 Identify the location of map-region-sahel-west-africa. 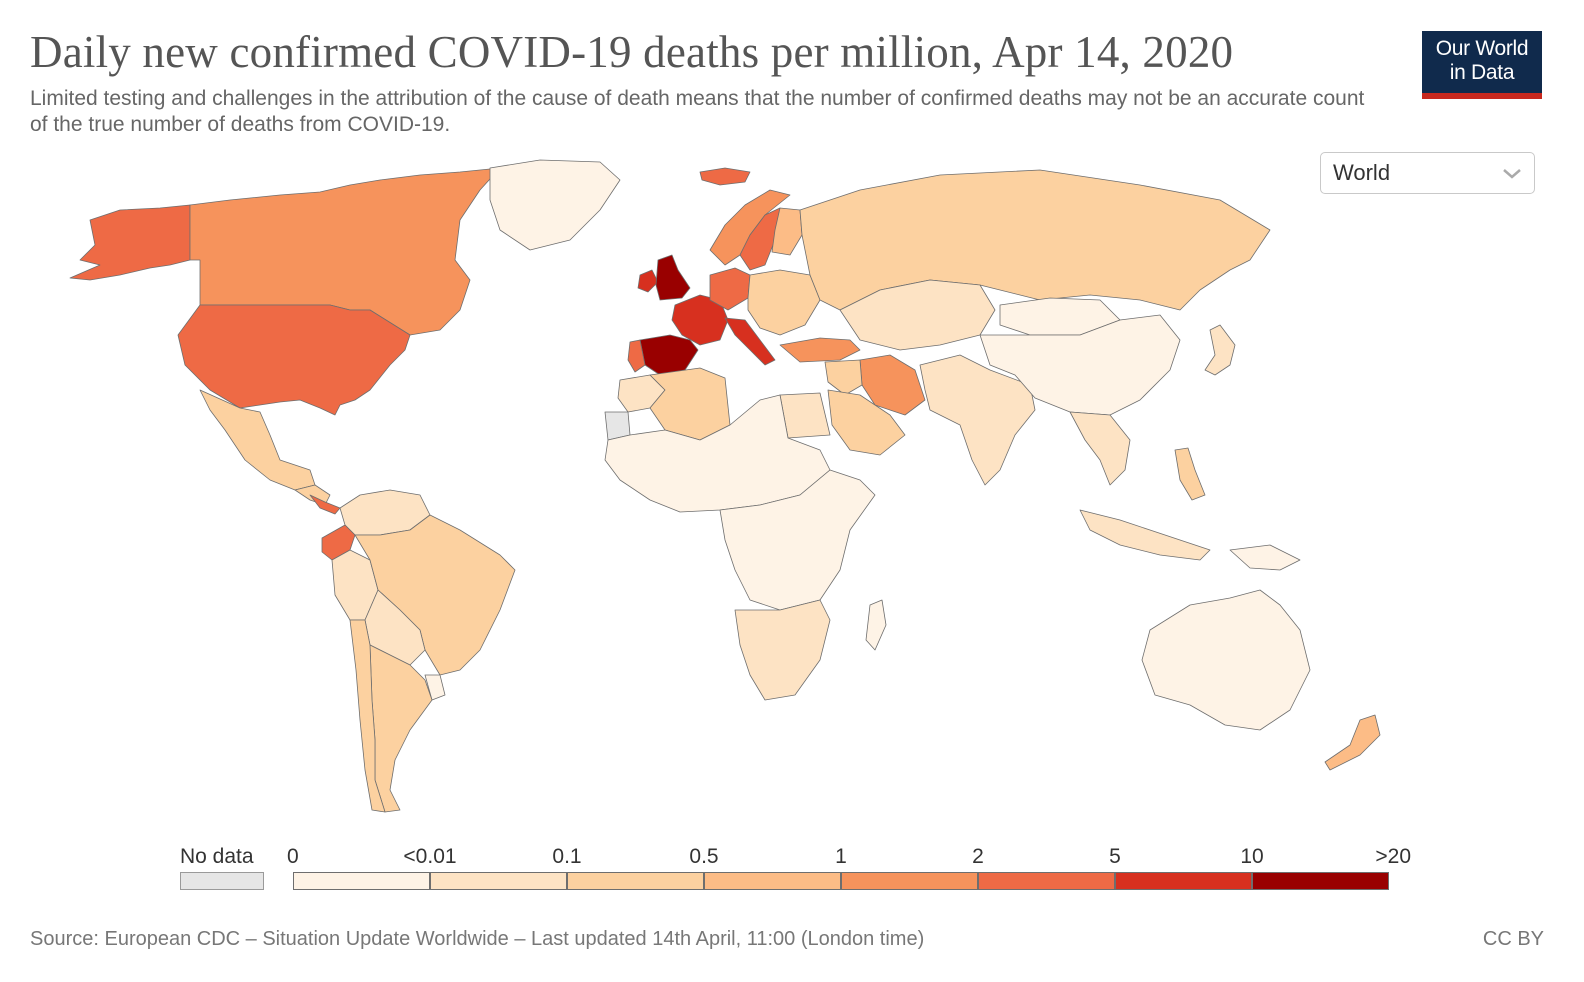
(717, 453).